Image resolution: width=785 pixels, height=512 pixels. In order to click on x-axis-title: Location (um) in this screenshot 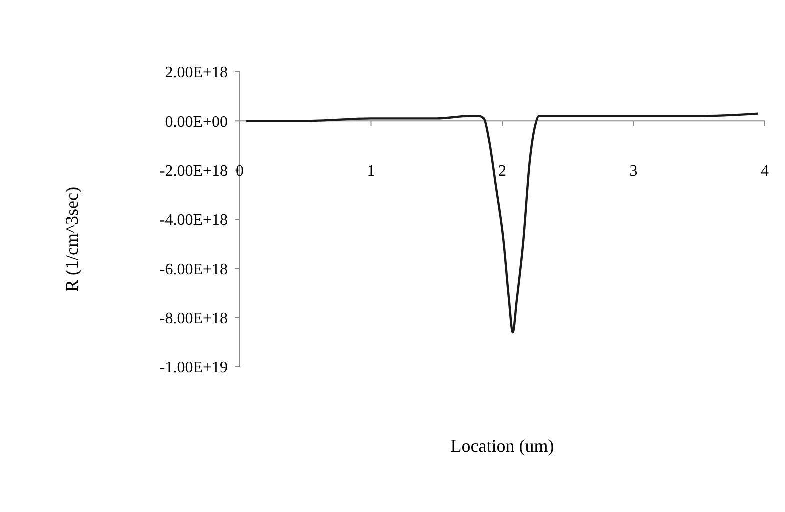, I will do `click(502, 446)`.